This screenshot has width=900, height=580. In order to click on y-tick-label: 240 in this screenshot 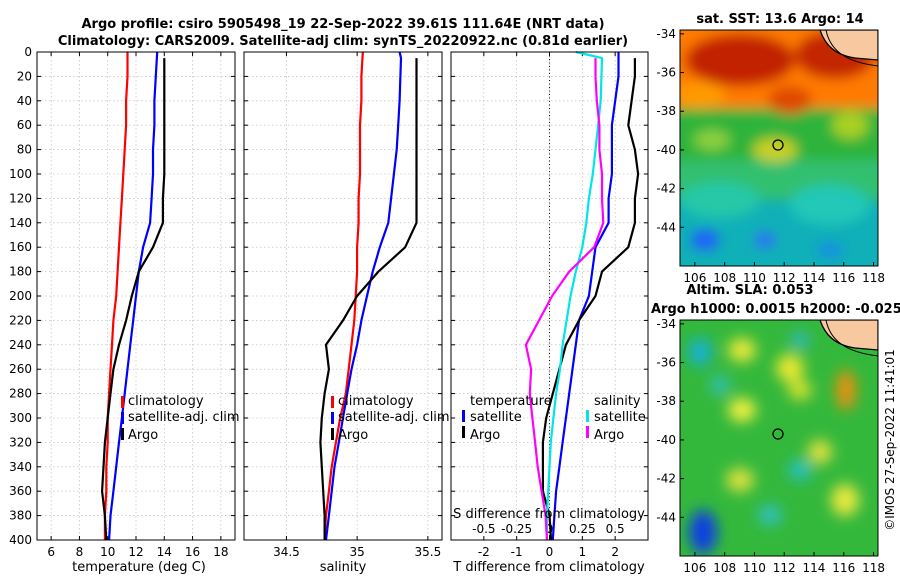, I will do `click(20, 345)`.